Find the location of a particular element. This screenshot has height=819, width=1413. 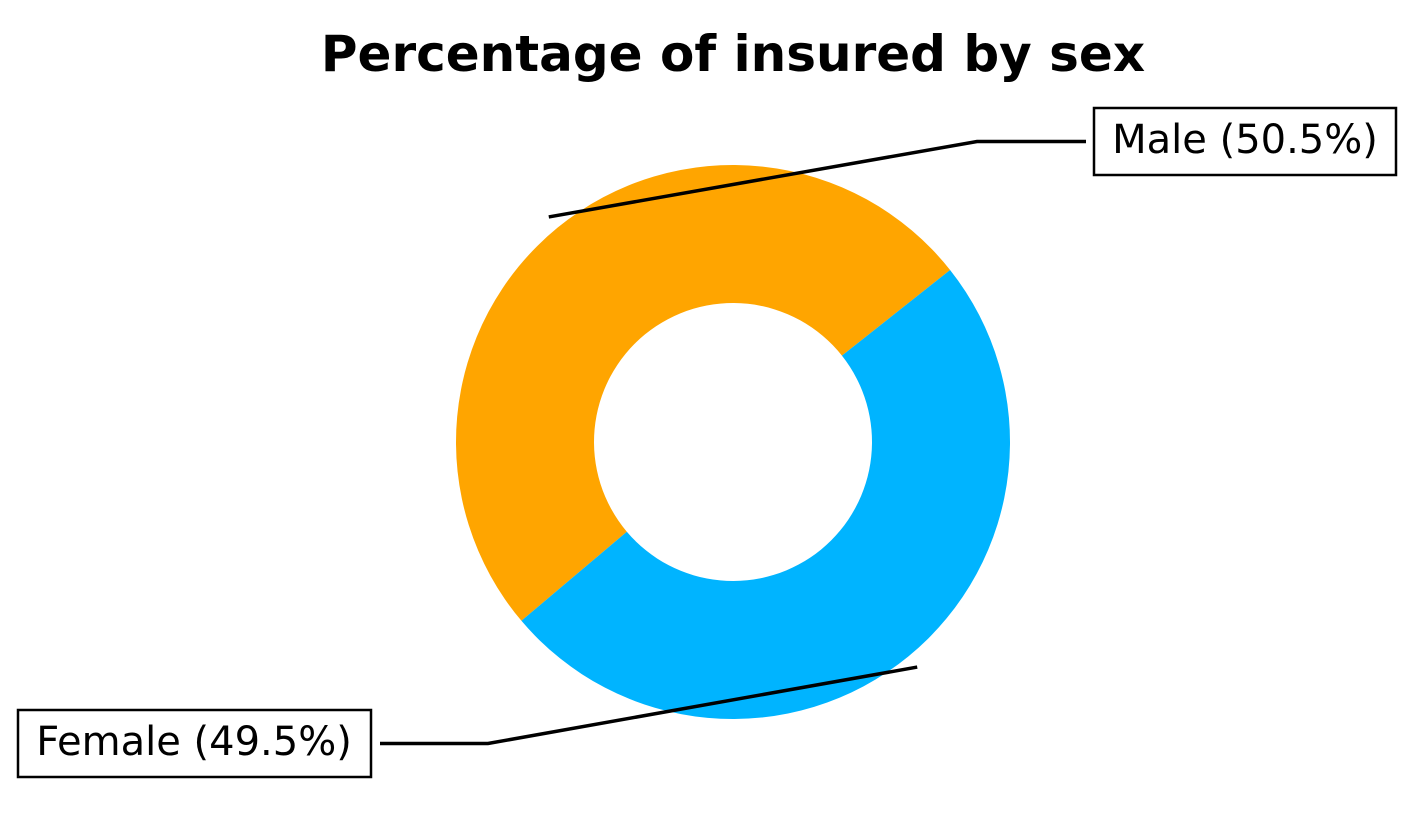

chart-title: Percentage of insured by sex is located at coordinates (733, 54).